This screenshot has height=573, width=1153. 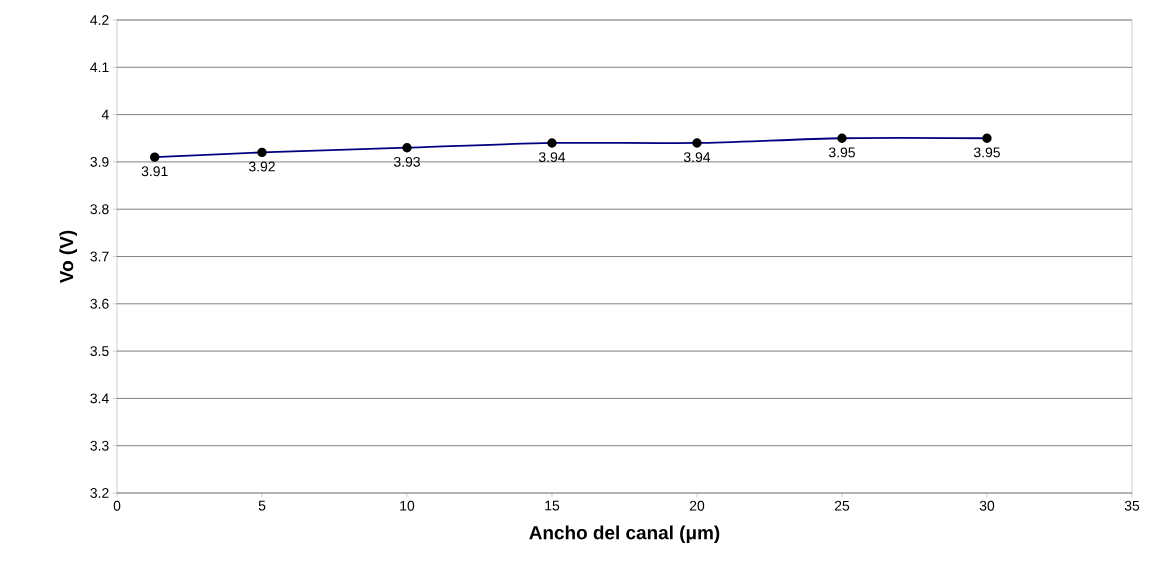 What do you see at coordinates (99, 445) in the screenshot?
I see `y-tick-label: 3.3` at bounding box center [99, 445].